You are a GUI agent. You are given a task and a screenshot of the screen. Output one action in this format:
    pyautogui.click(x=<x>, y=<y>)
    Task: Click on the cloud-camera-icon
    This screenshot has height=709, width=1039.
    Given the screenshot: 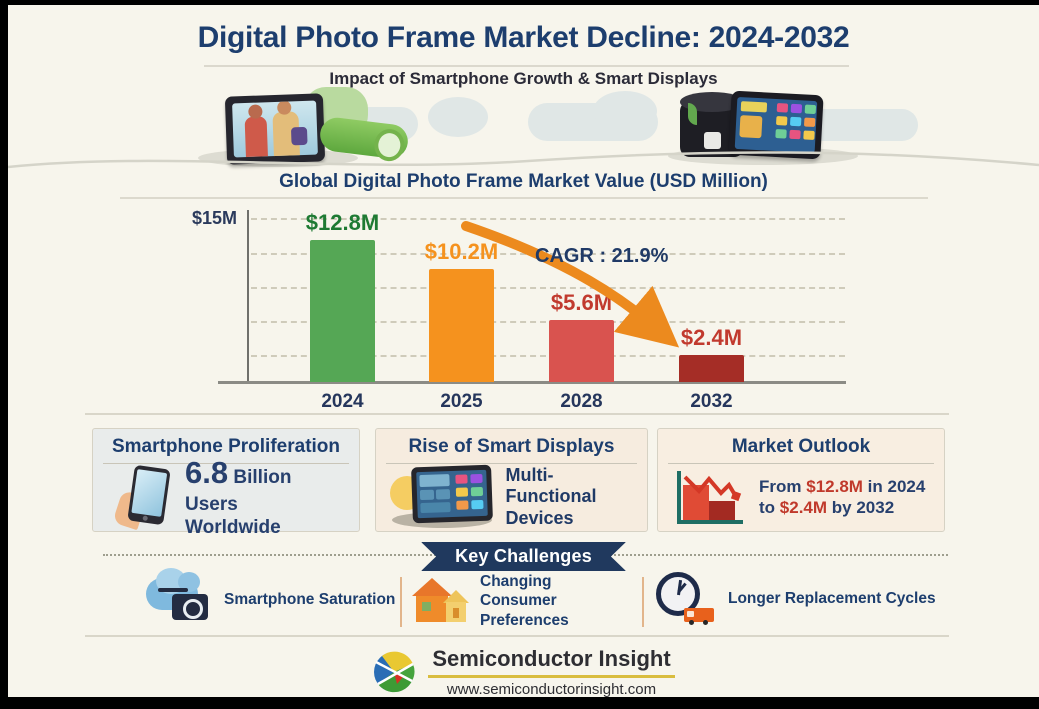 What is the action you would take?
    pyautogui.click(x=179, y=598)
    